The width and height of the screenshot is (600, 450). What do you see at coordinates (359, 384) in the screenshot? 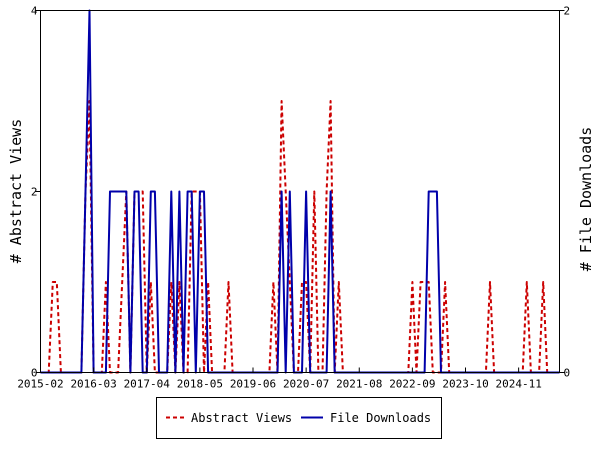
I see `x-tick-label: 2021-08` at bounding box center [359, 384].